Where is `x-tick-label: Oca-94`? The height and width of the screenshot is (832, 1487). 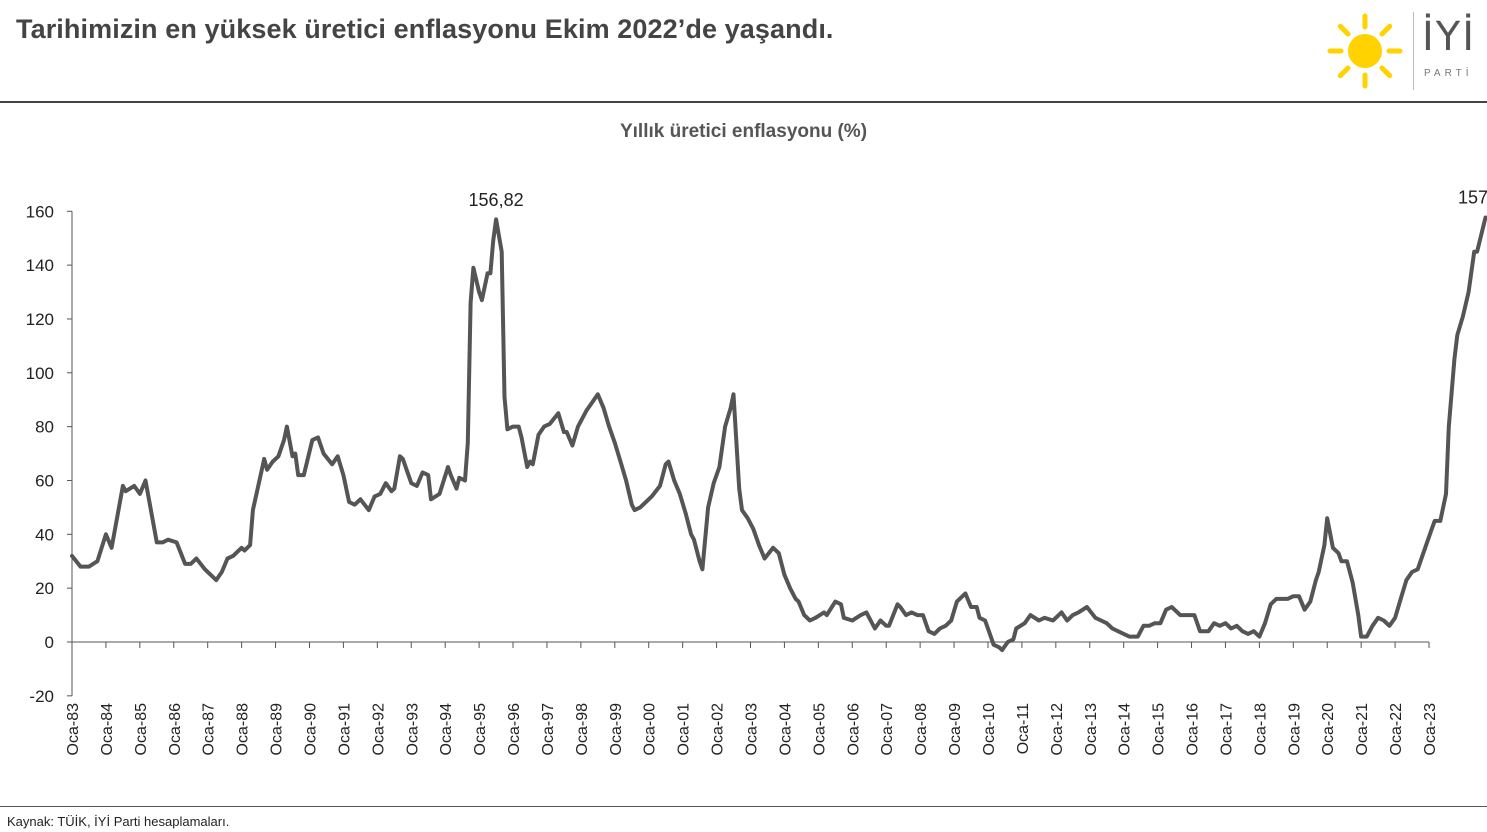
x-tick-label: Oca-94 is located at coordinates (446, 729).